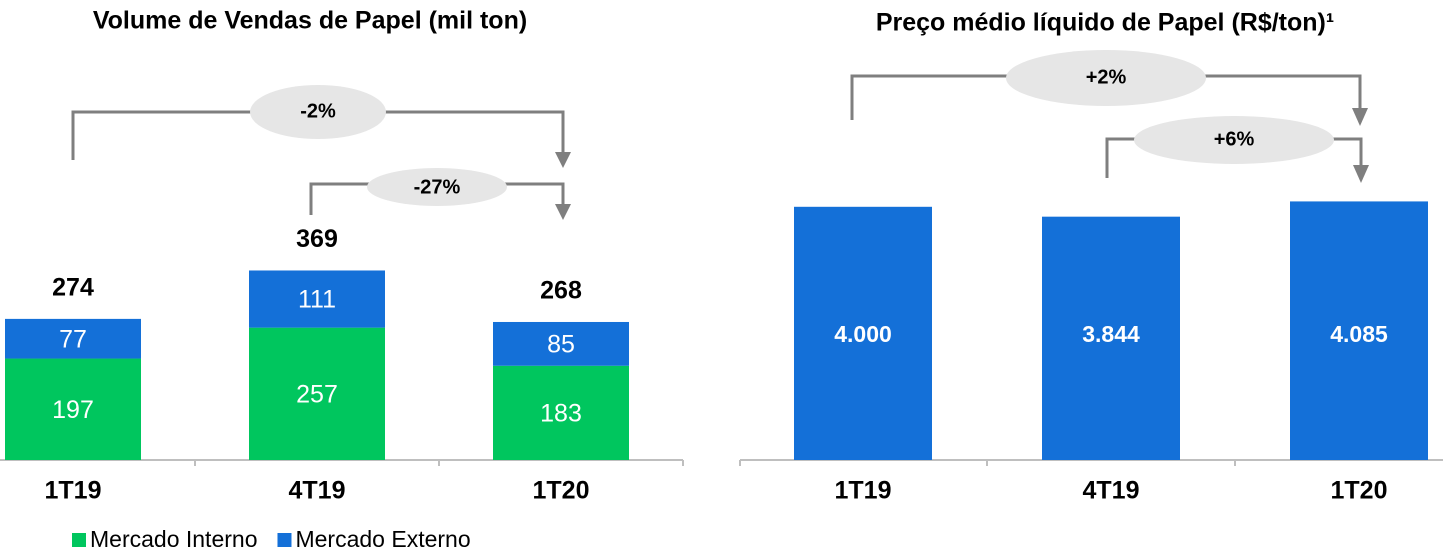 The width and height of the screenshot is (1443, 559). What do you see at coordinates (310, 21) in the screenshot?
I see `chart-title: Volume de Vendas de Papel (mil ton)` at bounding box center [310, 21].